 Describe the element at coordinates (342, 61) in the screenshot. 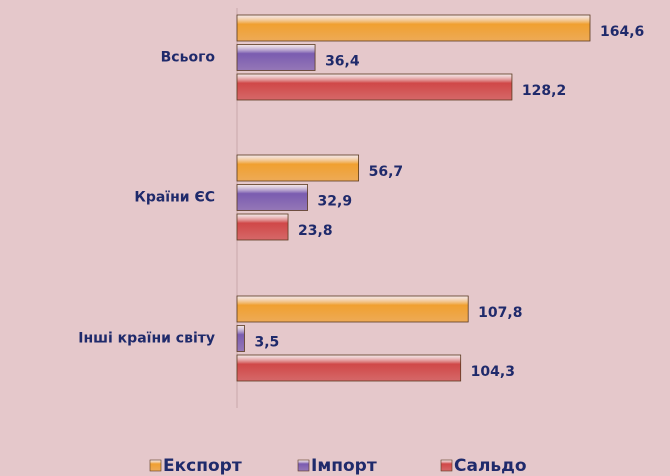

I see `data-label: 36,4` at that location.